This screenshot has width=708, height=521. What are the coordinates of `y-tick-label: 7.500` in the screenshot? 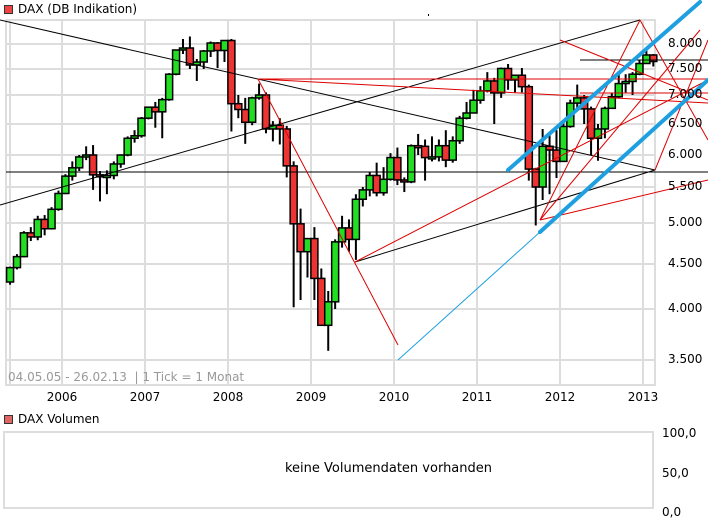 It's located at (685, 68).